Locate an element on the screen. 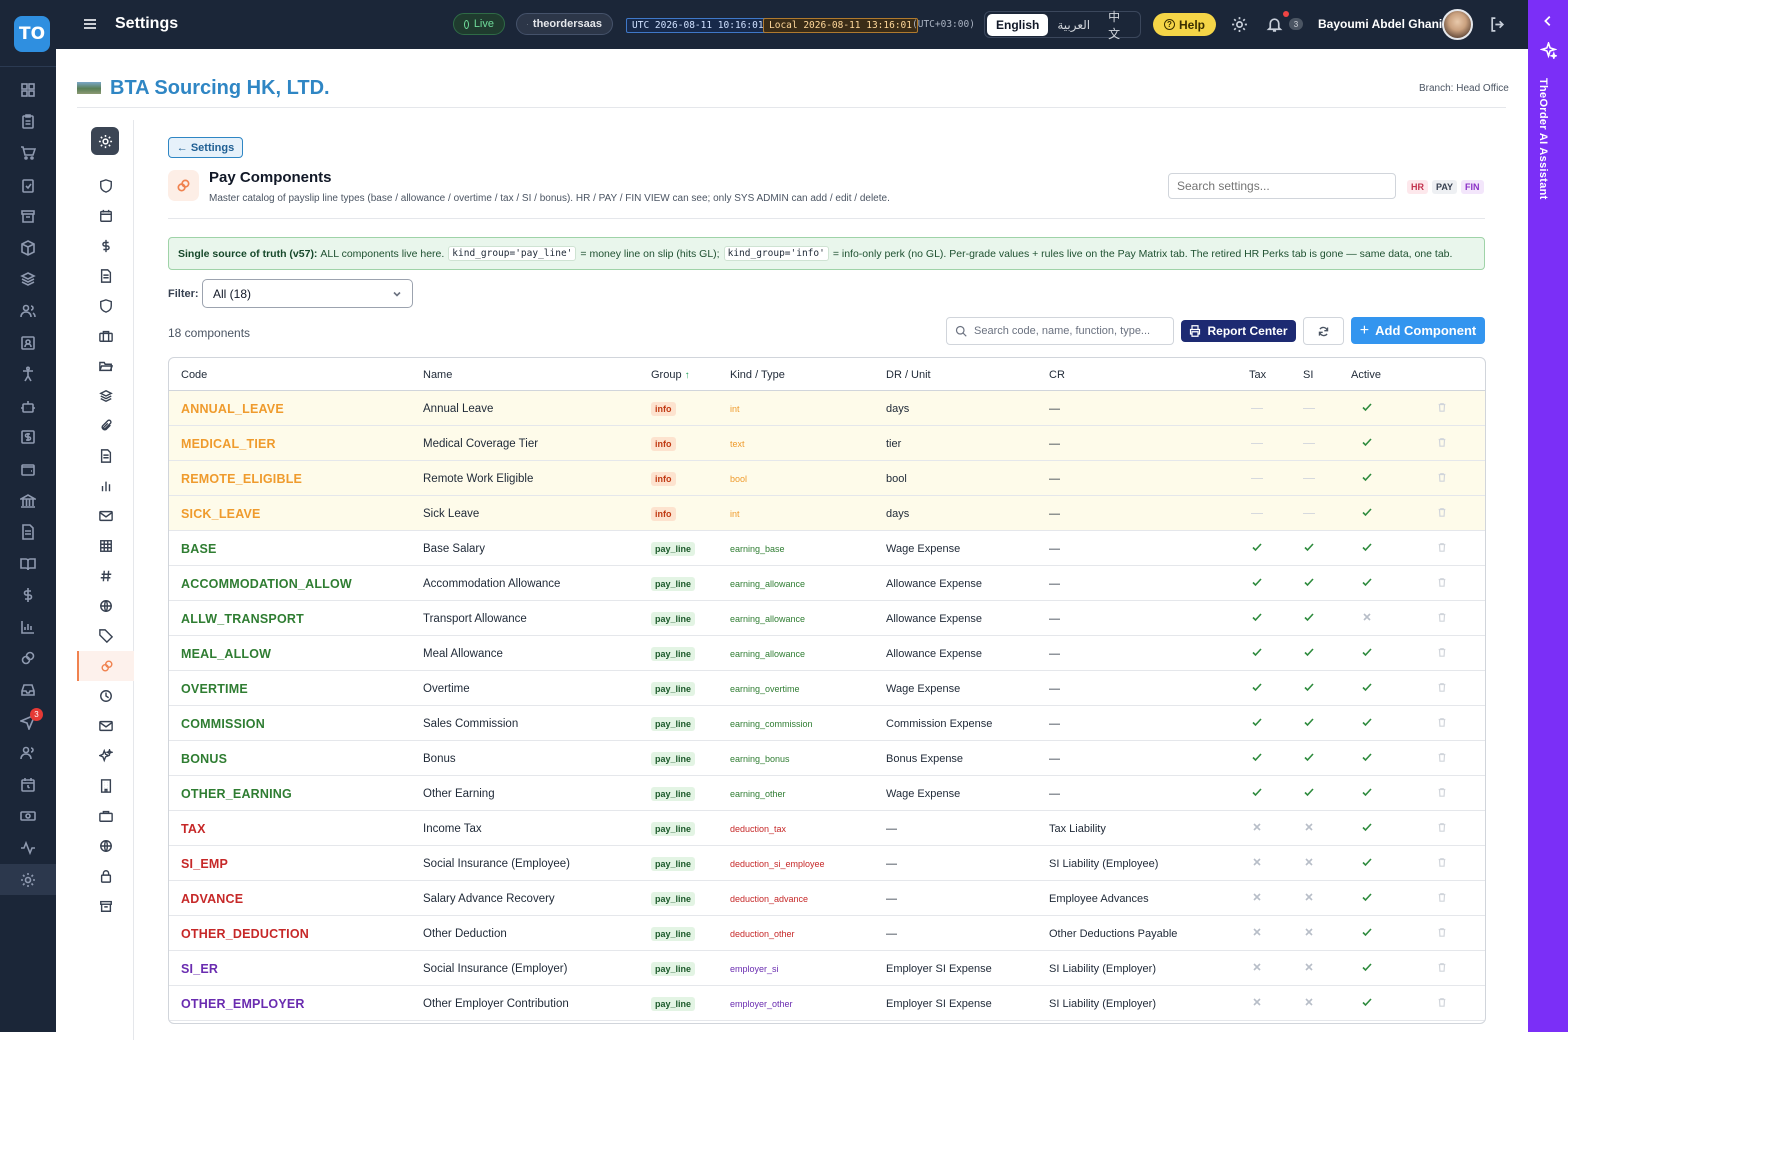 Image resolution: width=1787 pixels, height=1176 pixels. col-group: Group ↑ is located at coordinates (670, 375).